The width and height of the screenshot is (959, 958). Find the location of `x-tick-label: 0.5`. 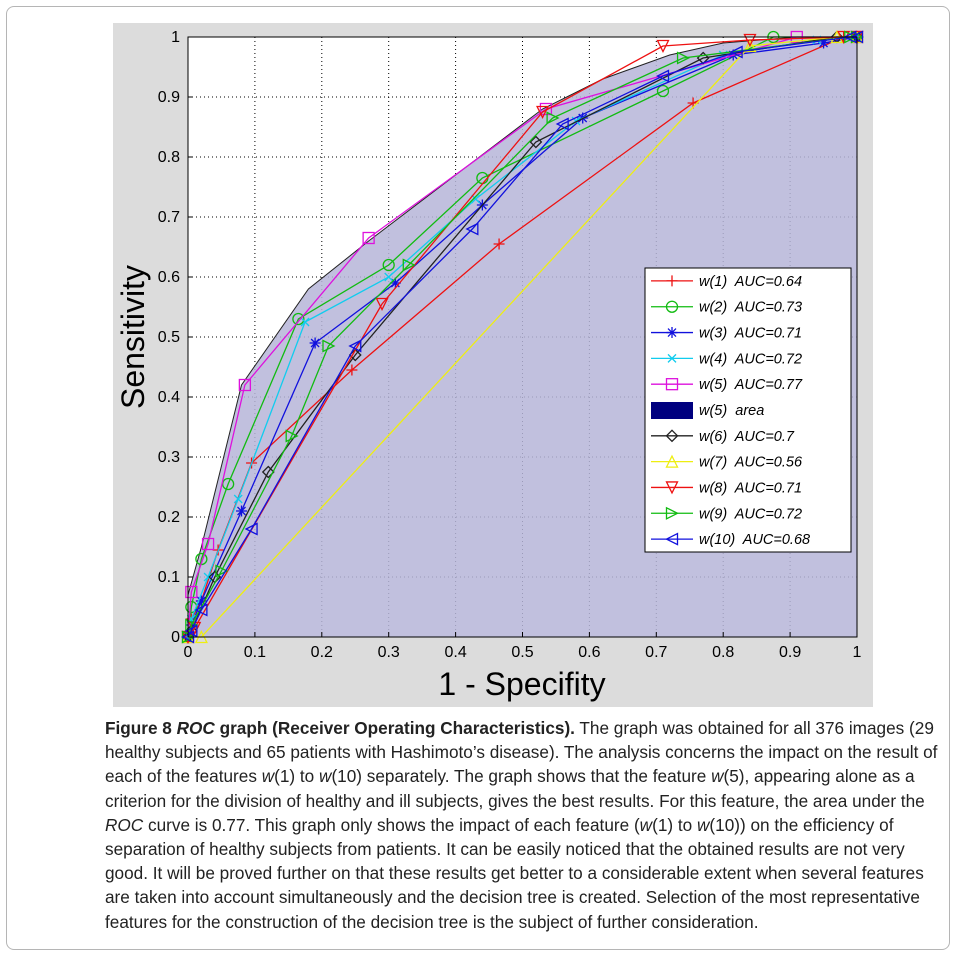

x-tick-label: 0.5 is located at coordinates (522, 652).